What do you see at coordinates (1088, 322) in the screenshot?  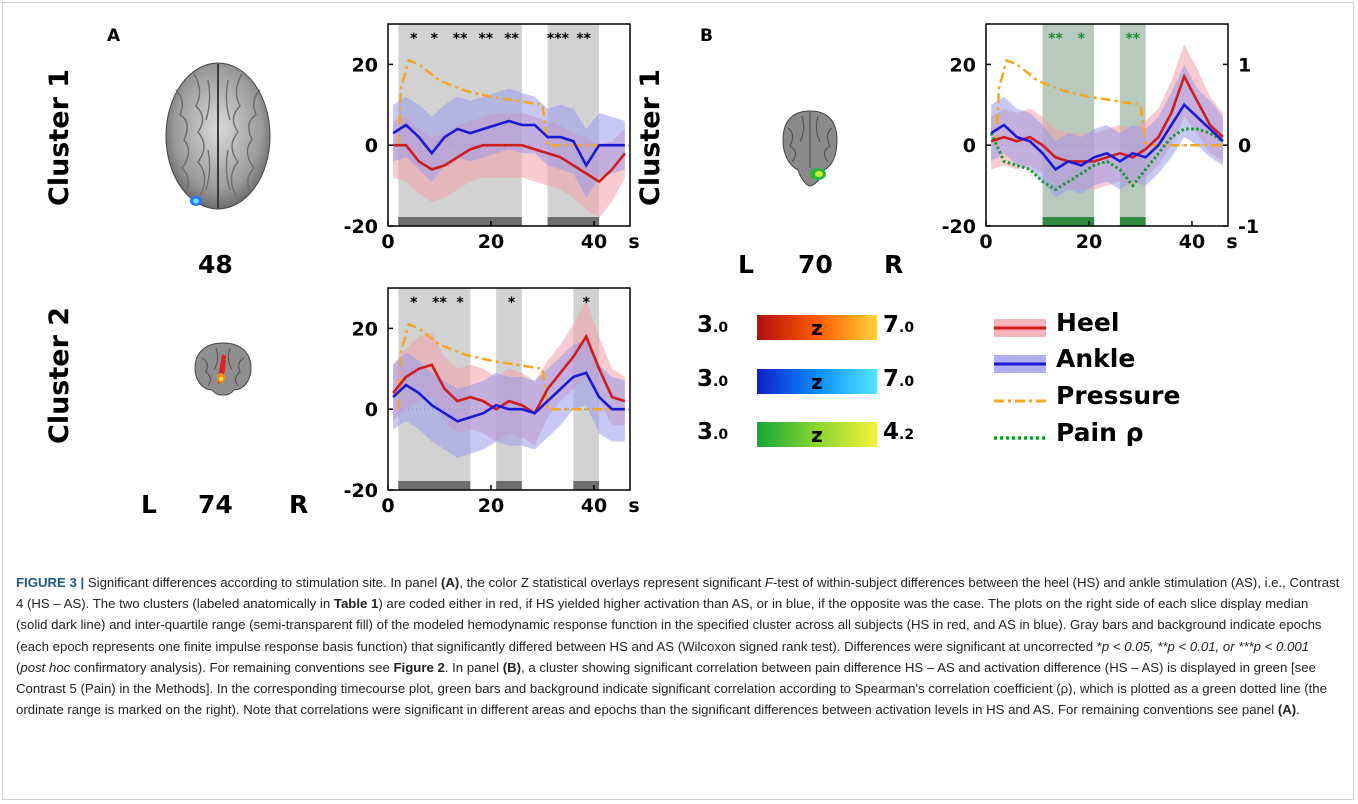 I see `legend-heel-label: Heel` at bounding box center [1088, 322].